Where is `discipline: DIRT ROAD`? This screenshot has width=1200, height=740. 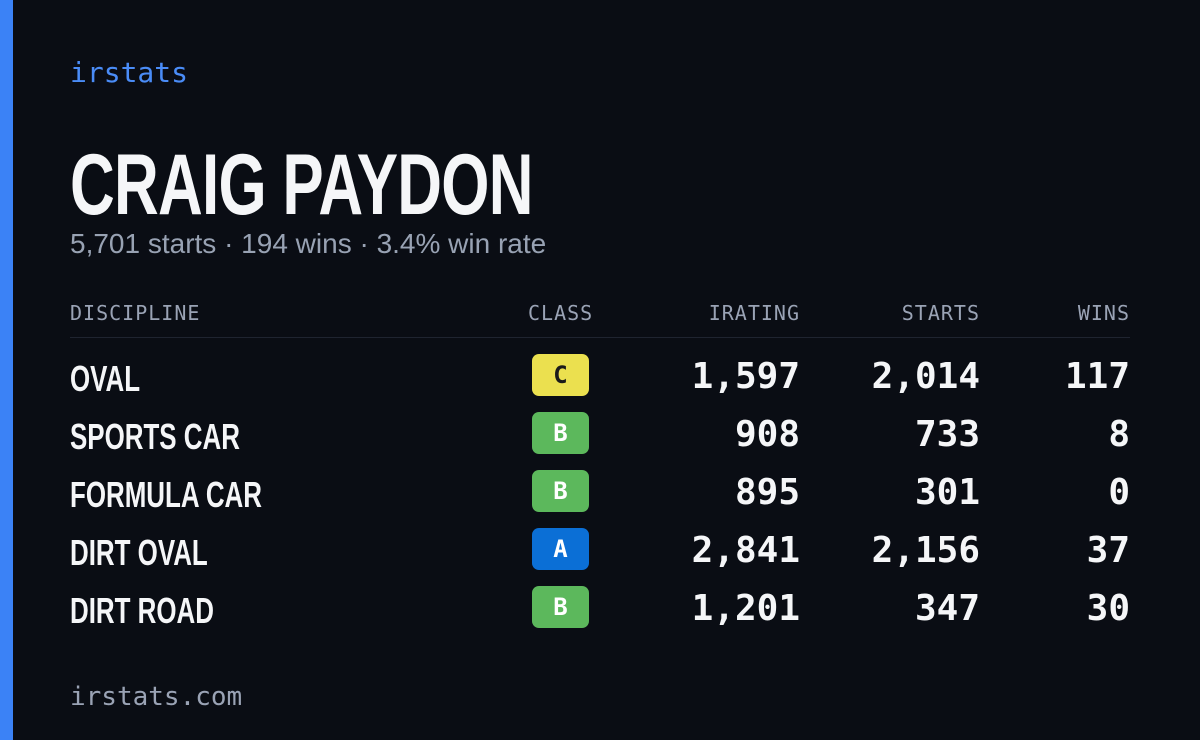 discipline: DIRT ROAD is located at coordinates (142, 610).